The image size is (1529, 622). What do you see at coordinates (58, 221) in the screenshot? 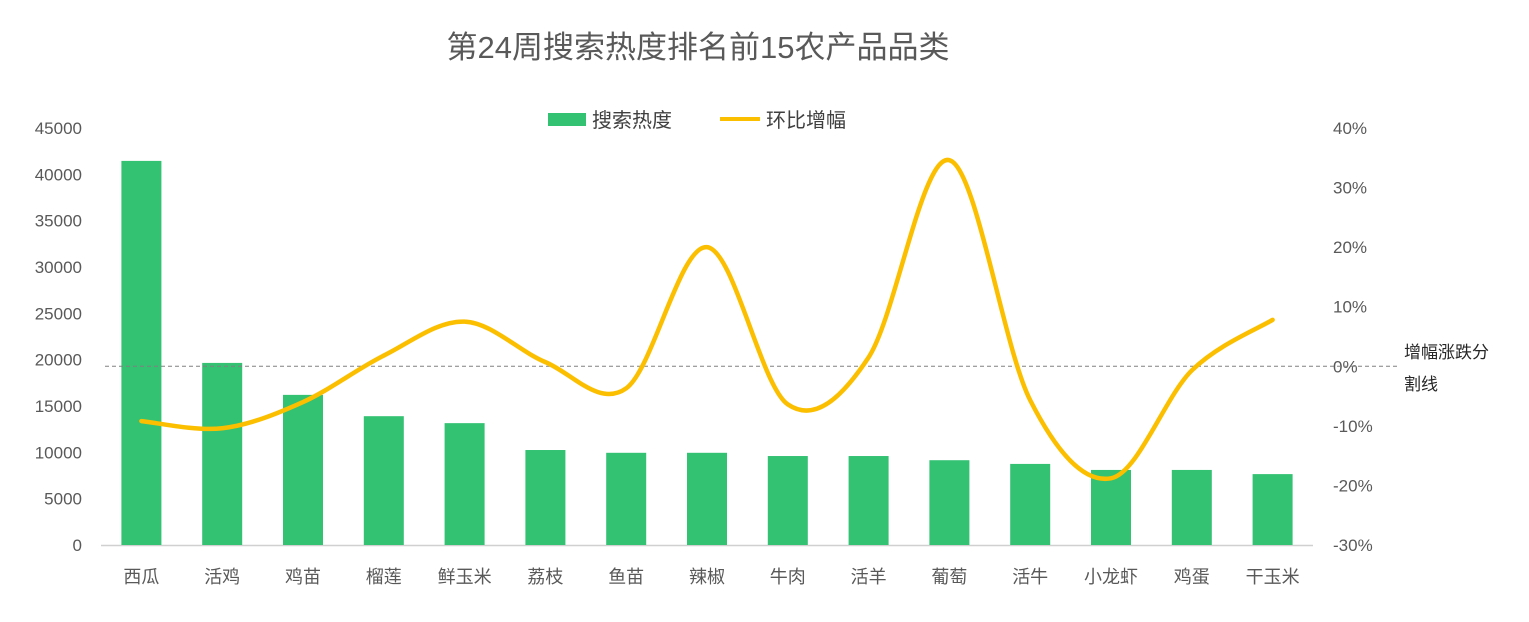
I see `left-tick-label: 35000` at bounding box center [58, 221].